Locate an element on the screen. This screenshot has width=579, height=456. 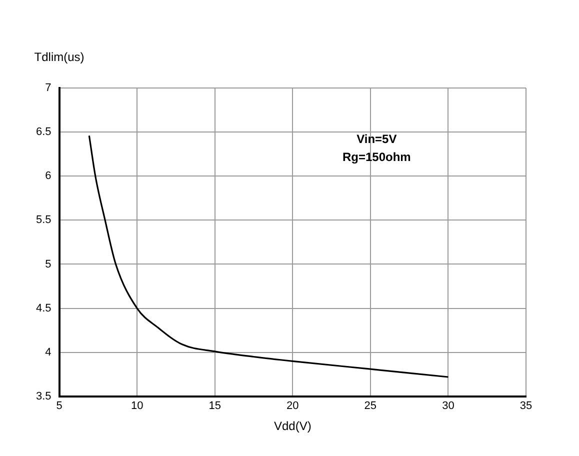
x-tick-label: 35 is located at coordinates (526, 406).